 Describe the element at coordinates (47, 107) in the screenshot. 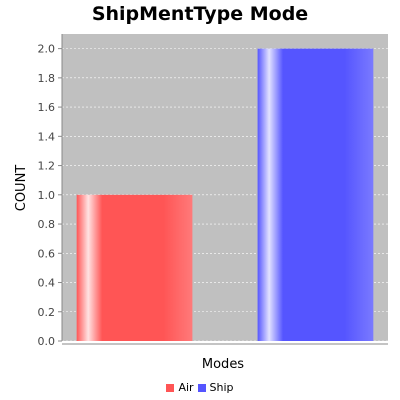

I see `y-tick-label: 1.6` at that location.